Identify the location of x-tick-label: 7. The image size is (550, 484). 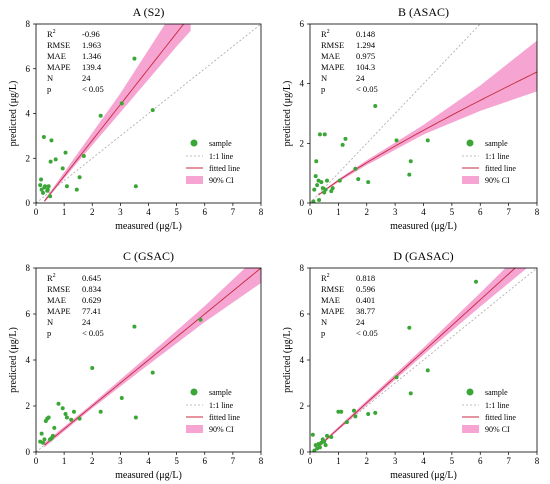
(508, 461).